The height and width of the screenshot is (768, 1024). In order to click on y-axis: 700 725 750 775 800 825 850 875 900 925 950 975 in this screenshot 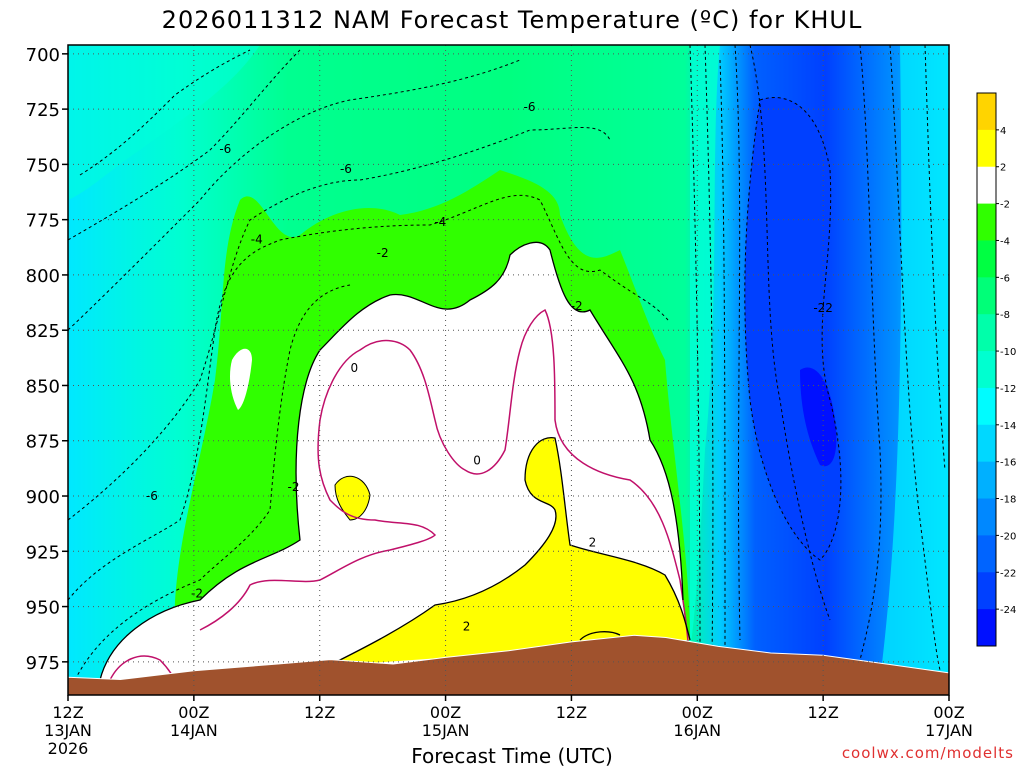, I will do `click(47, 359)`.